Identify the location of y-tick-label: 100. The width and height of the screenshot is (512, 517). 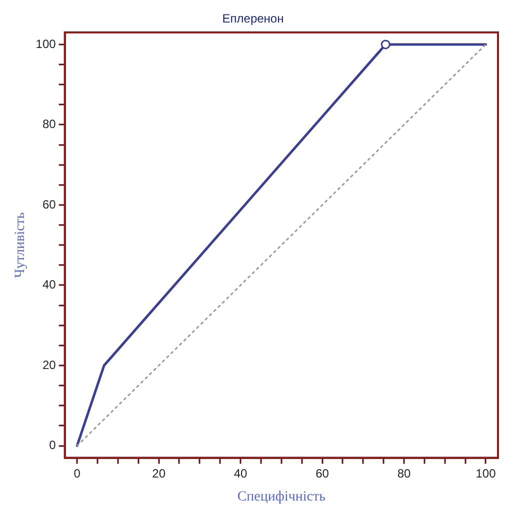
(46, 43).